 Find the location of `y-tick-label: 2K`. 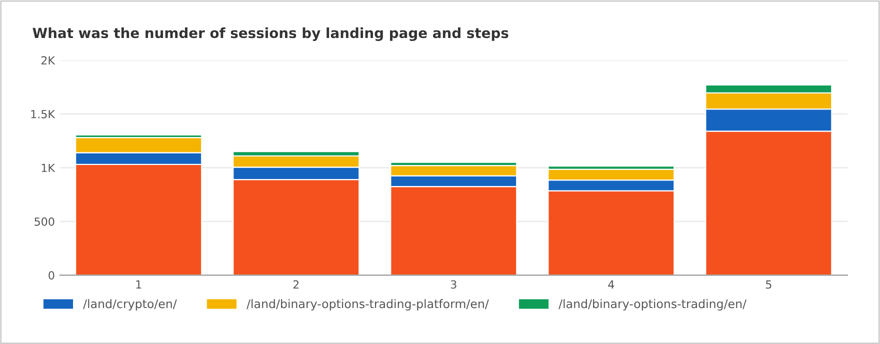

y-tick-label: 2K is located at coordinates (48, 60).